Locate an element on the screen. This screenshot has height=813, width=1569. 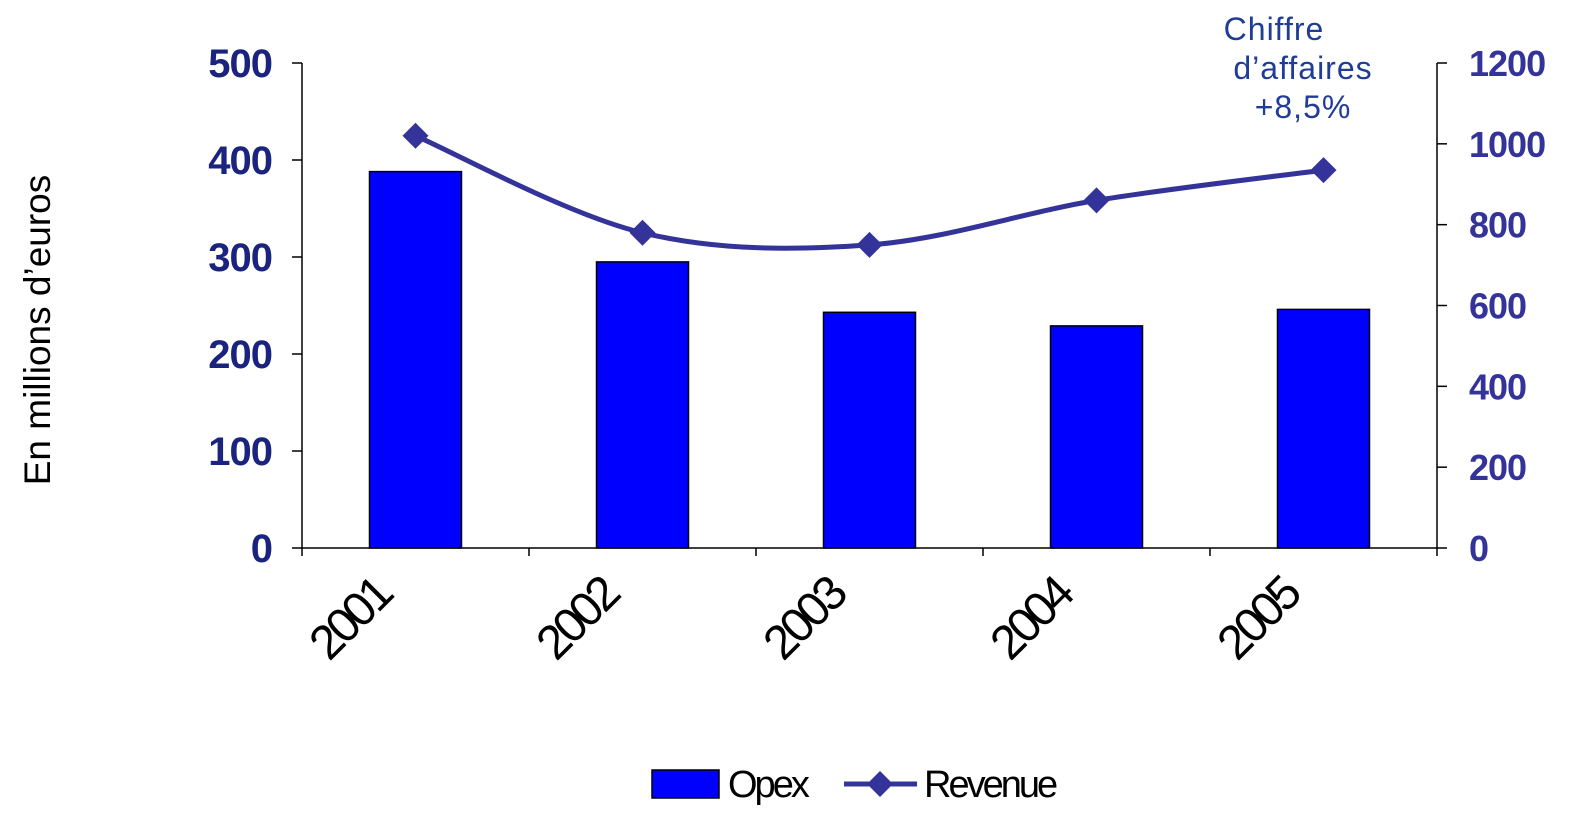
revenue-line is located at coordinates (869, 192).